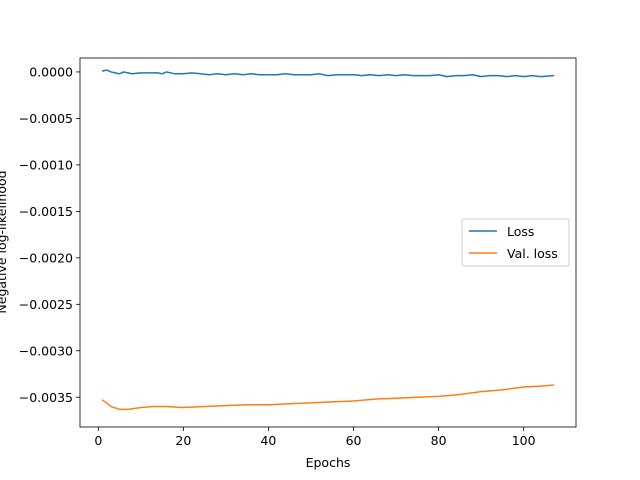 The width and height of the screenshot is (640, 480). What do you see at coordinates (183, 440) in the screenshot?
I see `x-tick-label: 20` at bounding box center [183, 440].